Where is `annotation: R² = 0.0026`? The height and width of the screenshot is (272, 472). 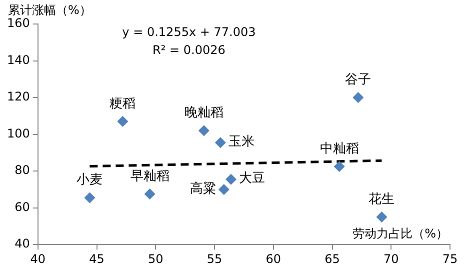
annotation: R² = 0.0026 is located at coordinates (189, 50).